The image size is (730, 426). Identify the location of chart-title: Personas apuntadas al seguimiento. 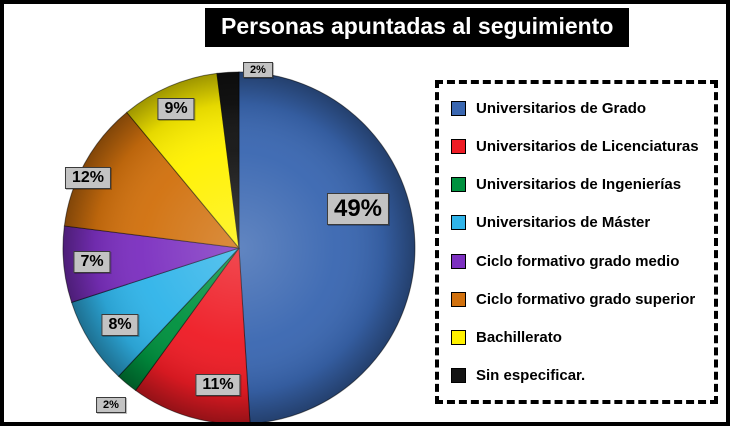
(417, 27).